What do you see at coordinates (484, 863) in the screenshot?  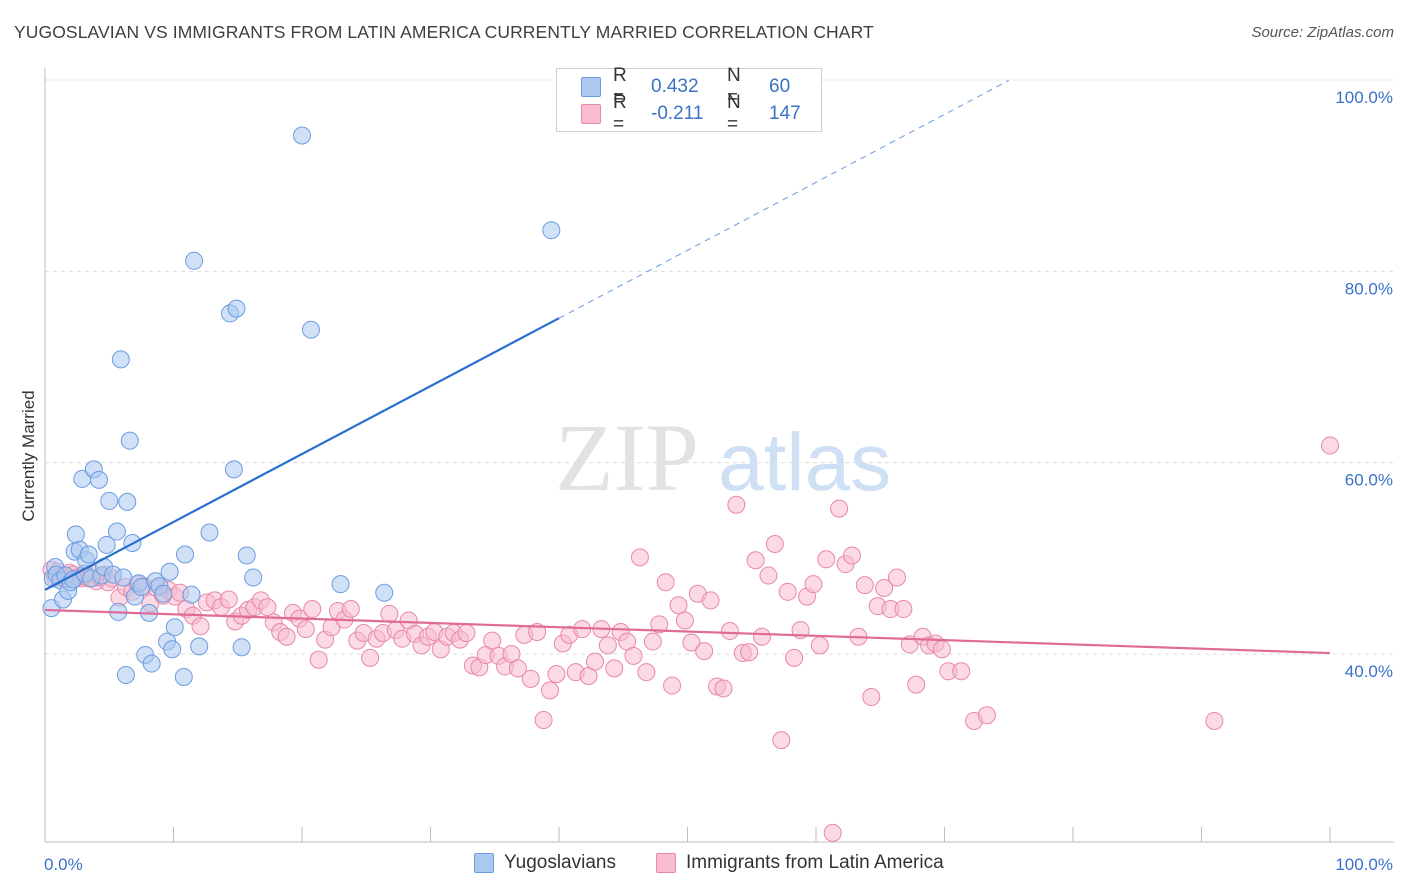 I see `legend-swatch-blue` at bounding box center [484, 863].